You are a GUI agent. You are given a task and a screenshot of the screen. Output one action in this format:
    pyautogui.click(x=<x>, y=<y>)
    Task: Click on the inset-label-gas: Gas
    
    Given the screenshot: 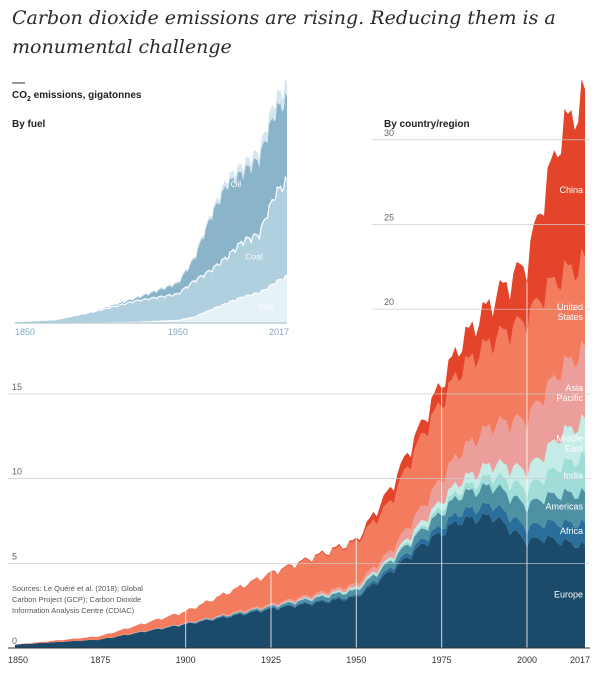 What is the action you would take?
    pyautogui.click(x=266, y=307)
    